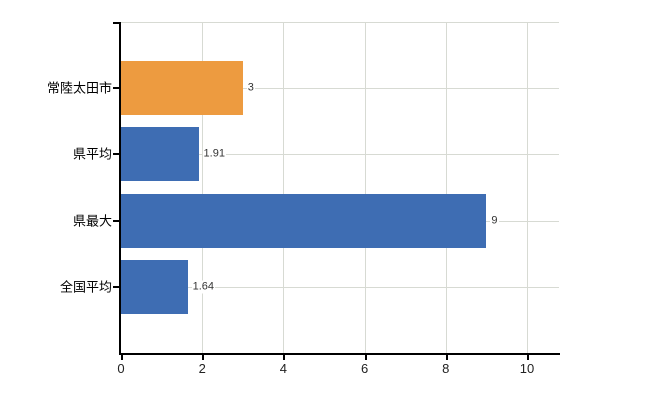  Describe the element at coordinates (446, 368) in the screenshot. I see `x-axis-tick-label: 8` at that location.